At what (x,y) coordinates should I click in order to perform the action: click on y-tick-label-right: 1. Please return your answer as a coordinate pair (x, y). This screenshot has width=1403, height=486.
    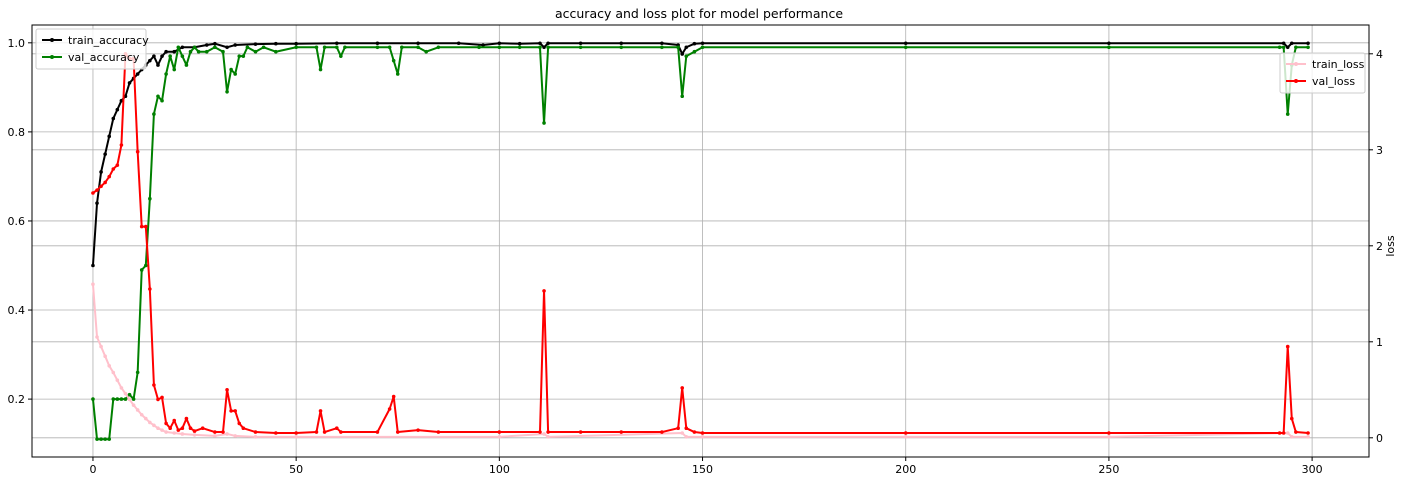
    Looking at the image, I should click on (1379, 342).